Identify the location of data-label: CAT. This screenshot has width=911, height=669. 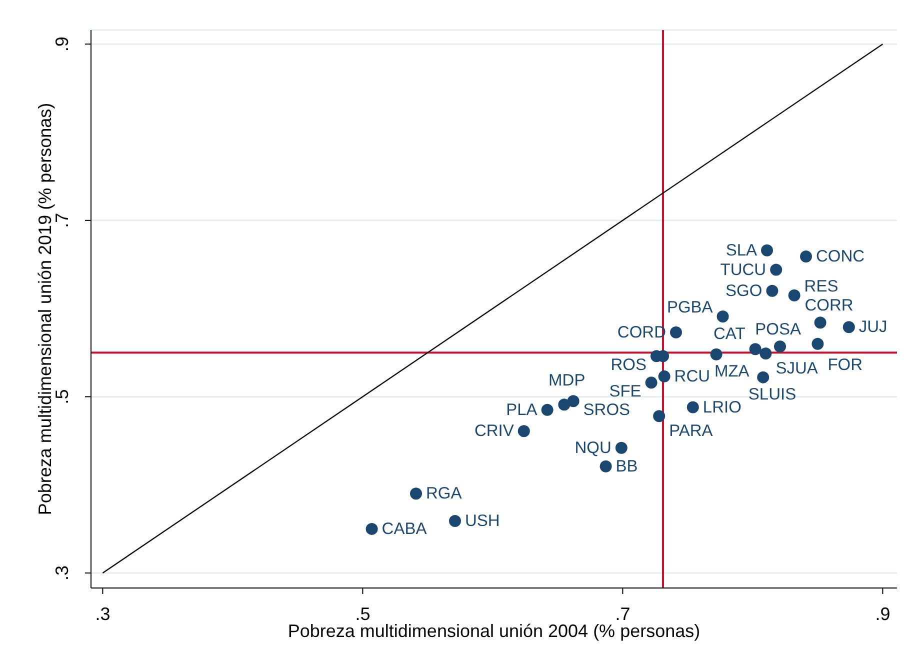
(730, 334).